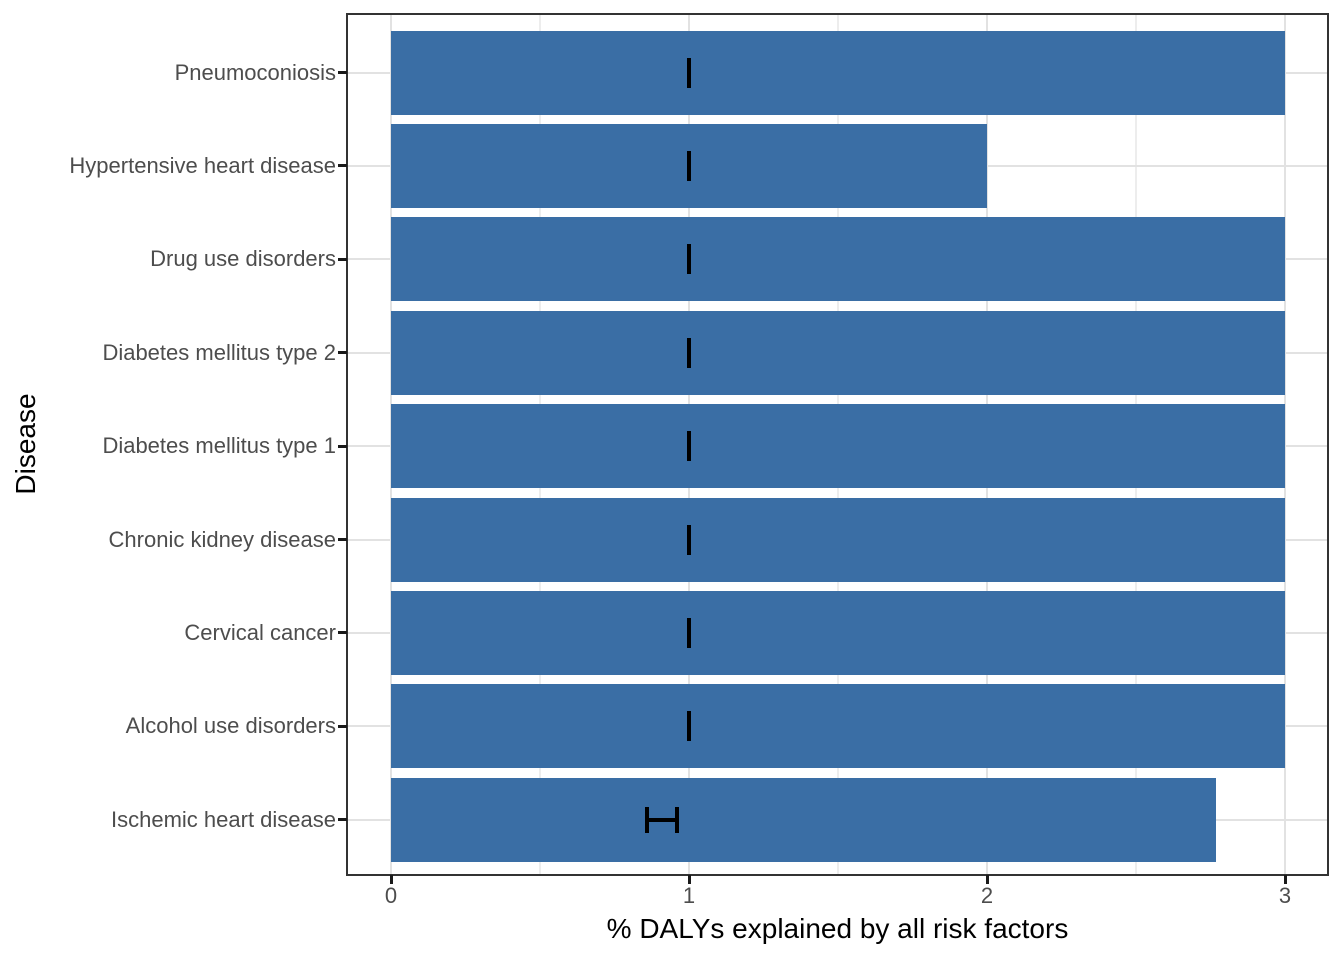 Image resolution: width=1344 pixels, height=960 pixels. What do you see at coordinates (677, 819) in the screenshot?
I see `error-bar-cap-high` at bounding box center [677, 819].